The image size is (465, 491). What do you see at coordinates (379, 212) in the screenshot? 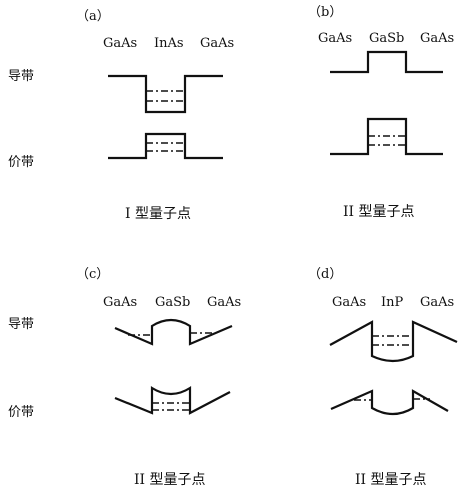
I see `panel-b-caption: II 型量子点` at bounding box center [379, 212].